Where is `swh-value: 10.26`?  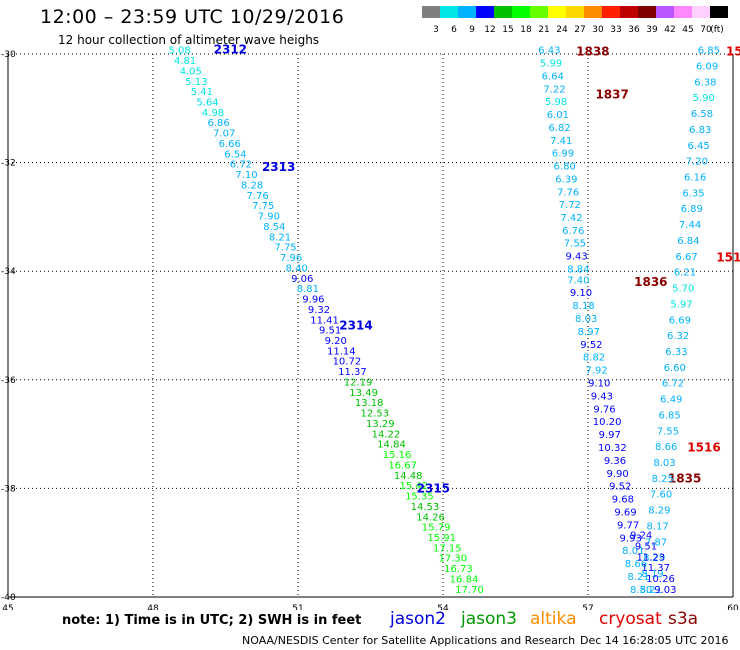
swh-value: 10.26 is located at coordinates (660, 579).